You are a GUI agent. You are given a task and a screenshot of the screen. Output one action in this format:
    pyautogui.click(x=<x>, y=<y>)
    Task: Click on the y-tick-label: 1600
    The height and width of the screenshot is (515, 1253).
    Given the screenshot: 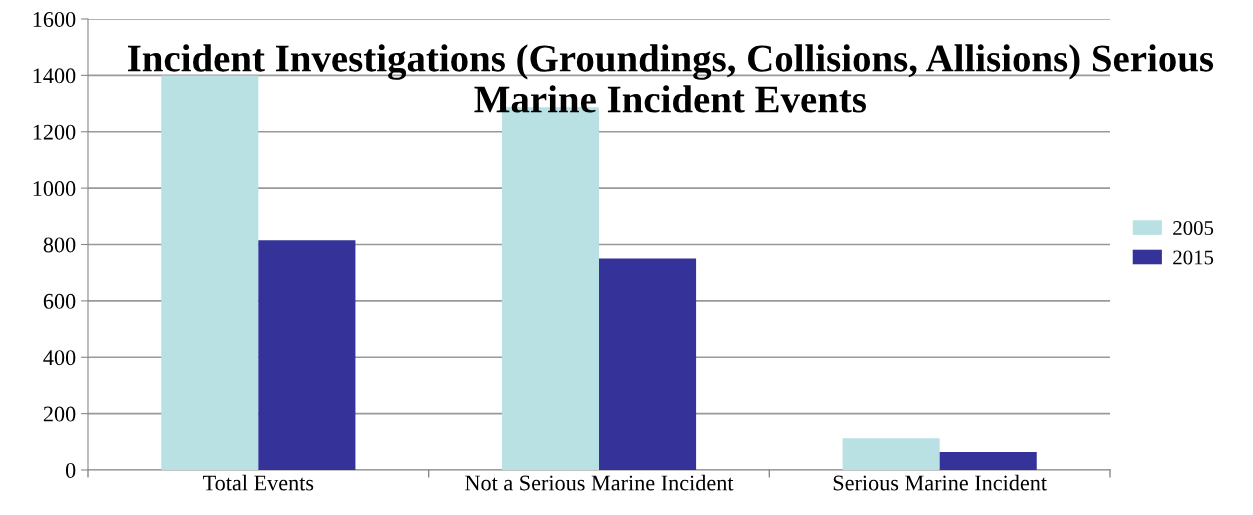 What is the action you would take?
    pyautogui.click(x=54, y=19)
    